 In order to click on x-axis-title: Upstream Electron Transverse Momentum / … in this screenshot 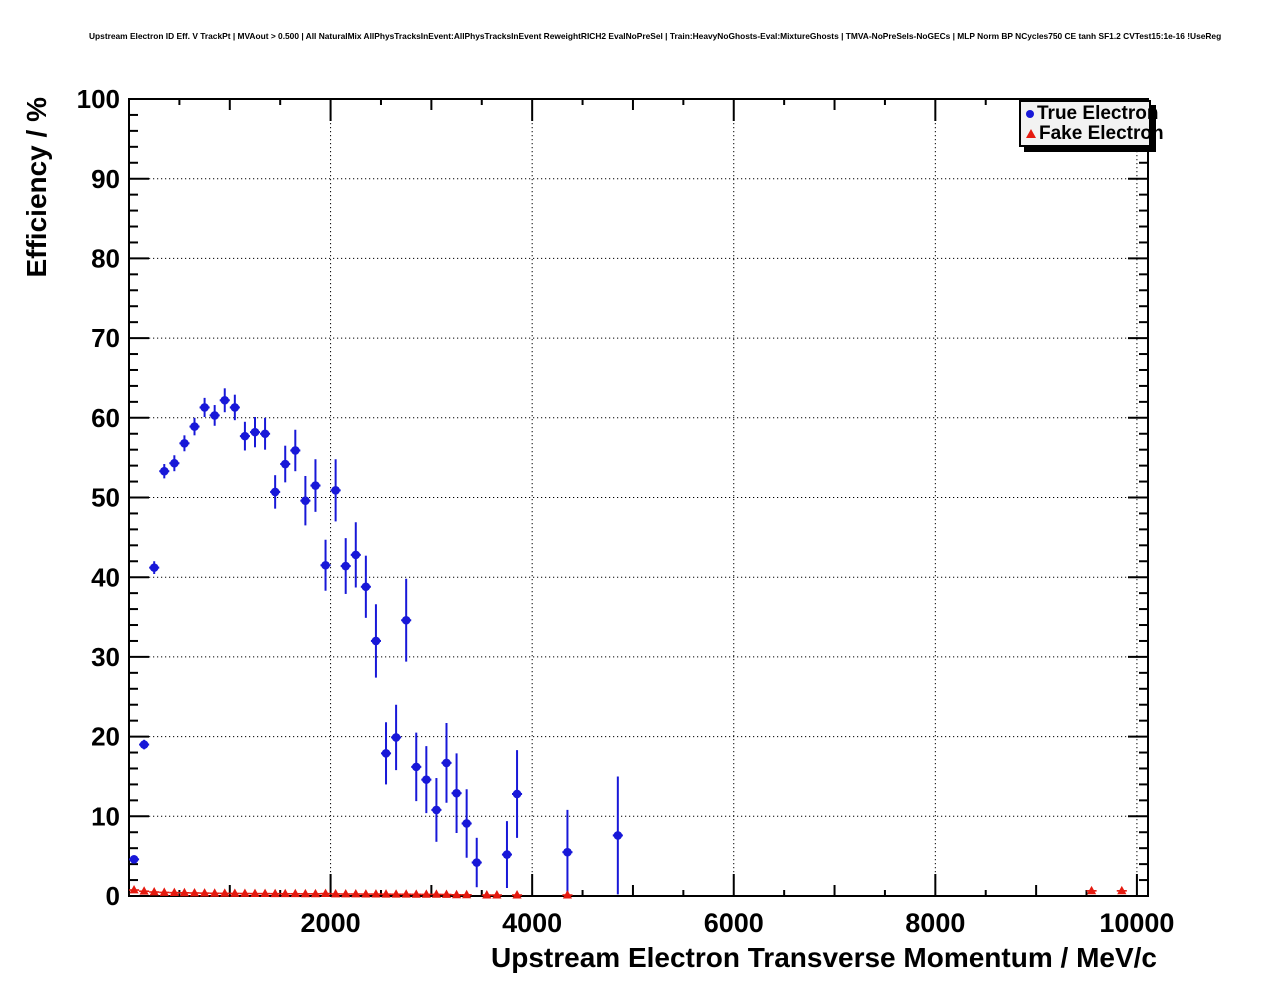, I will do `click(824, 957)`.